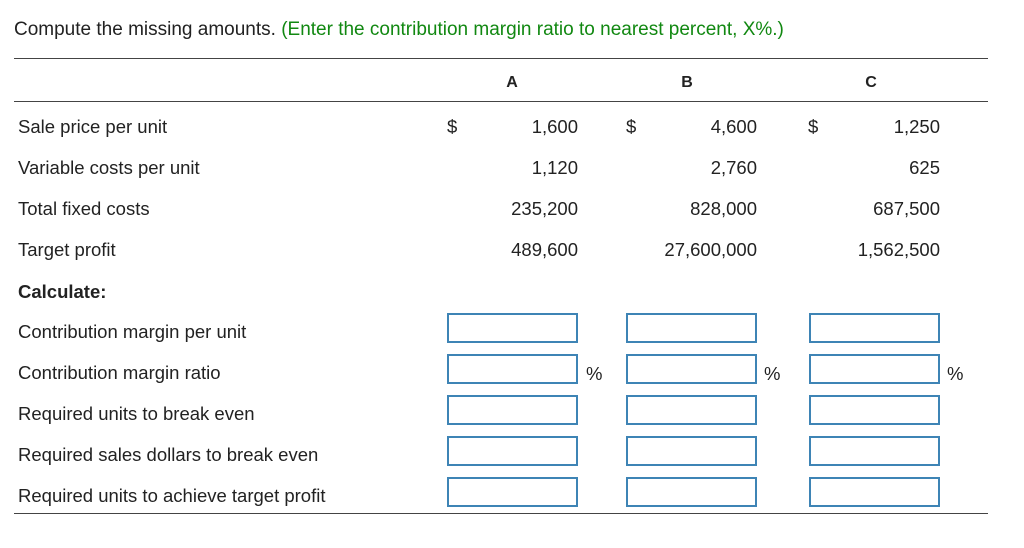  What do you see at coordinates (512, 82) in the screenshot?
I see `column-header-a: A` at bounding box center [512, 82].